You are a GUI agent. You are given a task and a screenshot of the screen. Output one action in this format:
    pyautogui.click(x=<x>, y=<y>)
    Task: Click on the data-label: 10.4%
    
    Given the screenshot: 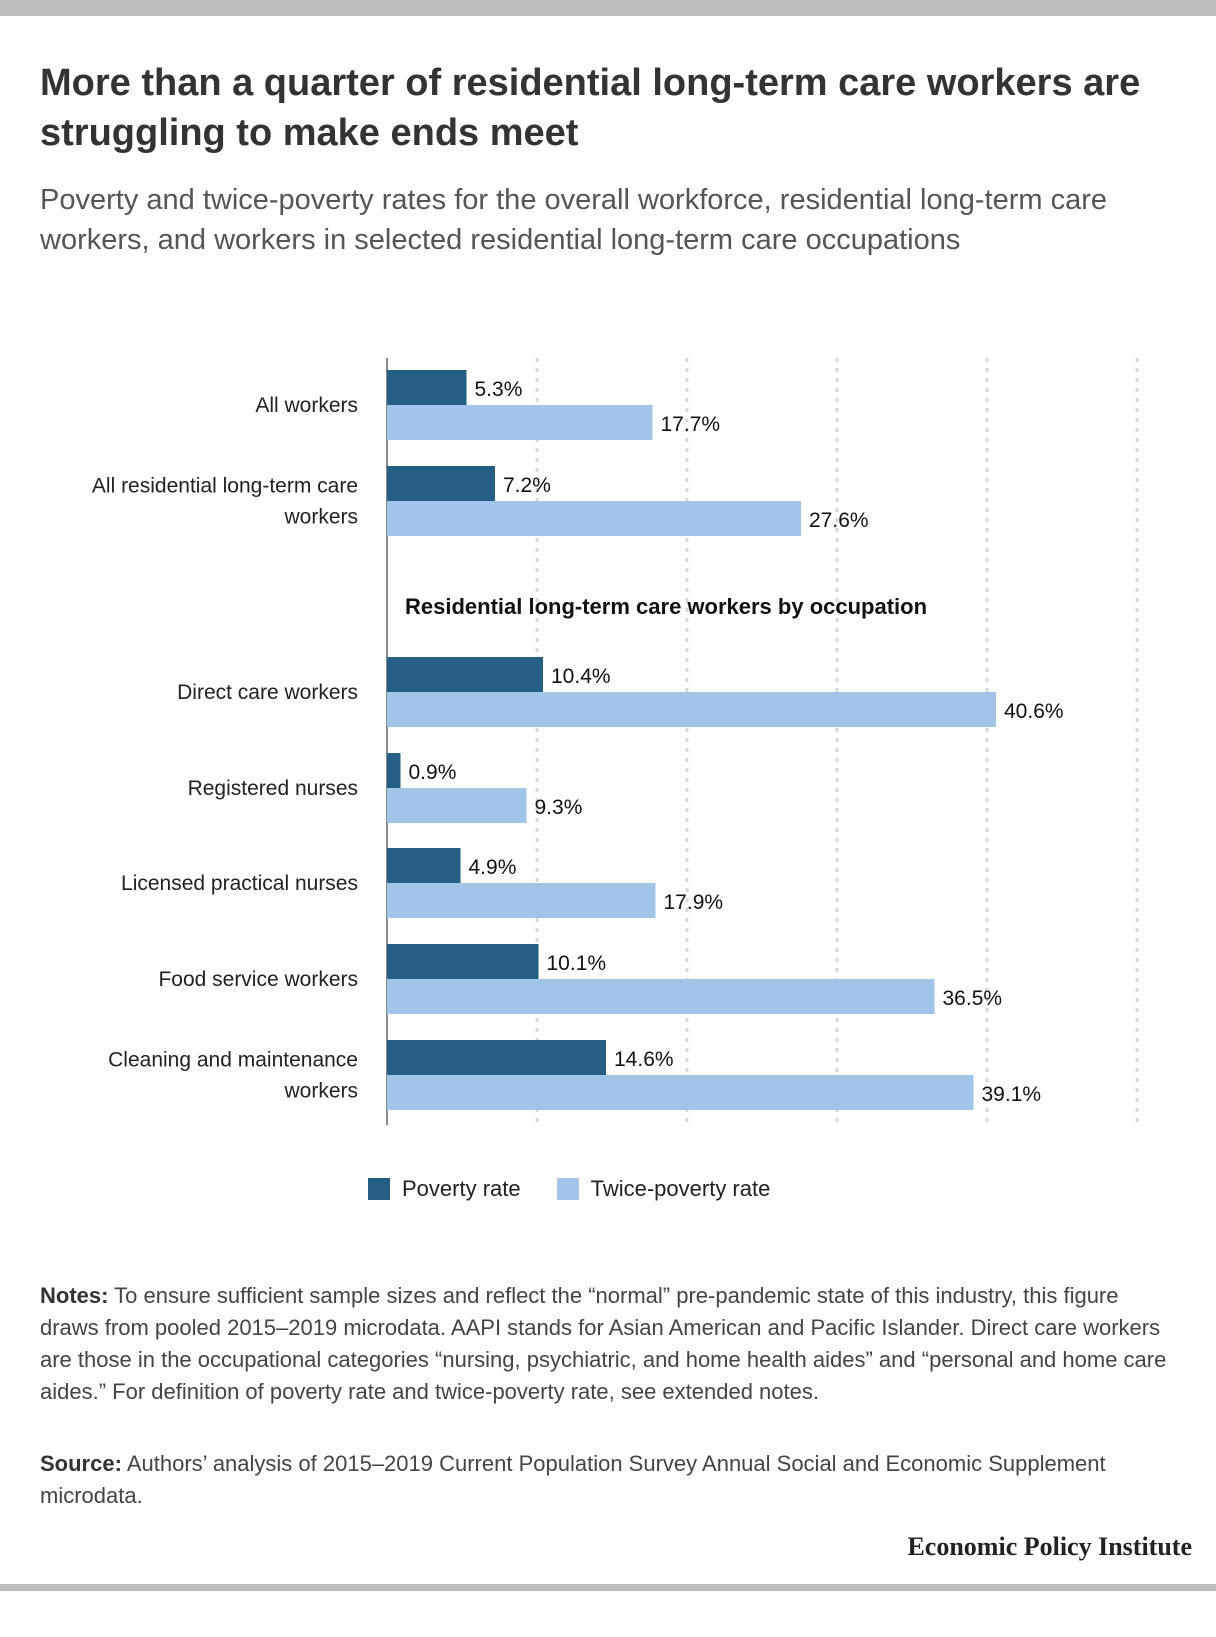 What is the action you would take?
    pyautogui.click(x=581, y=676)
    